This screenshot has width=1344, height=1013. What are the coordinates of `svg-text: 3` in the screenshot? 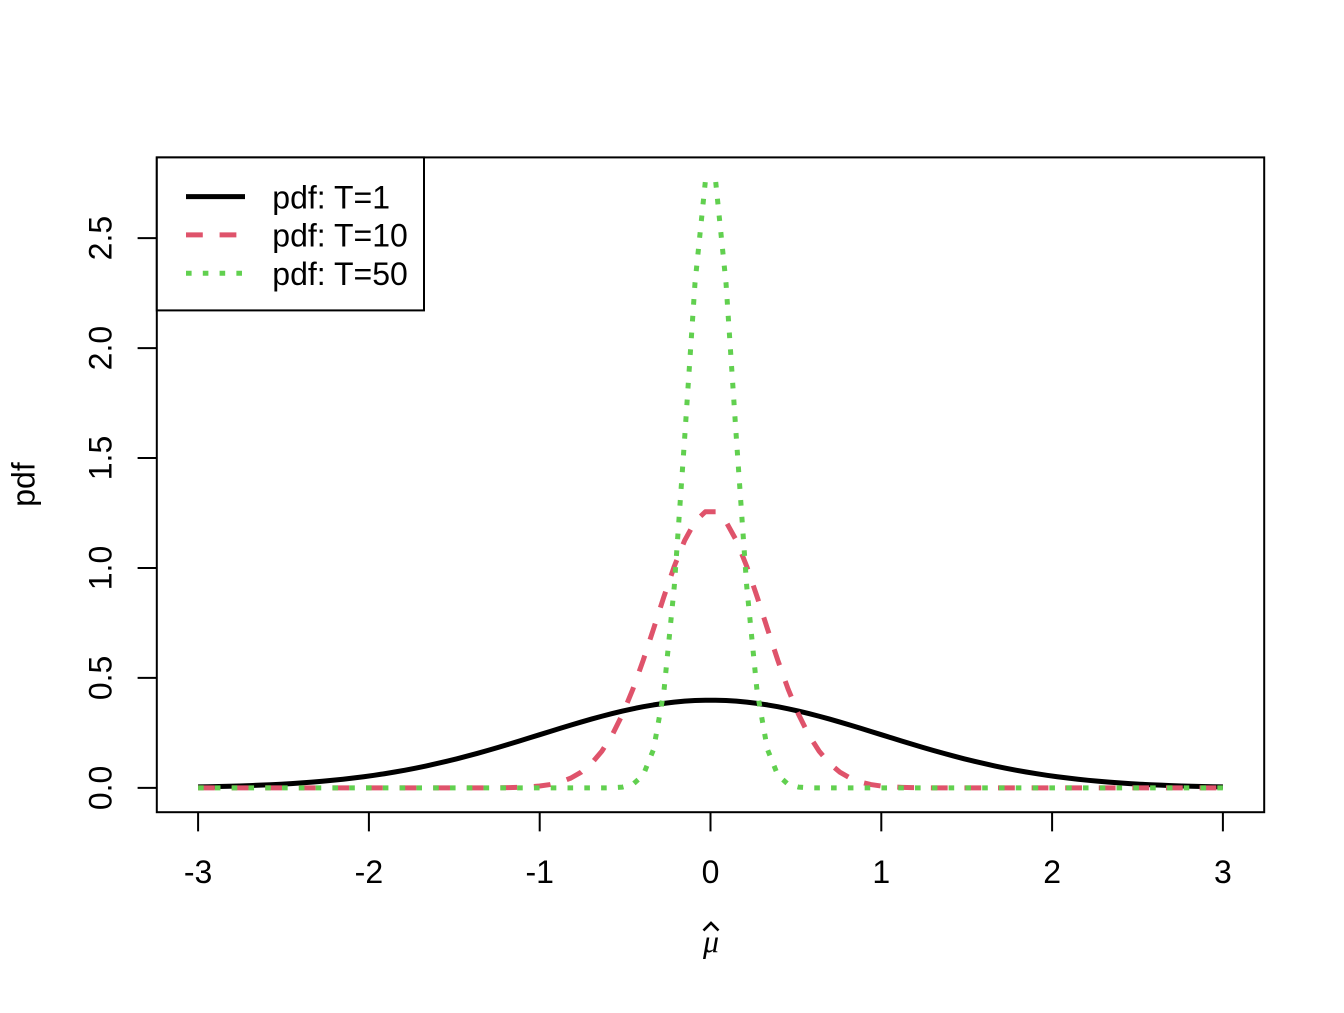 It's located at (1223, 872).